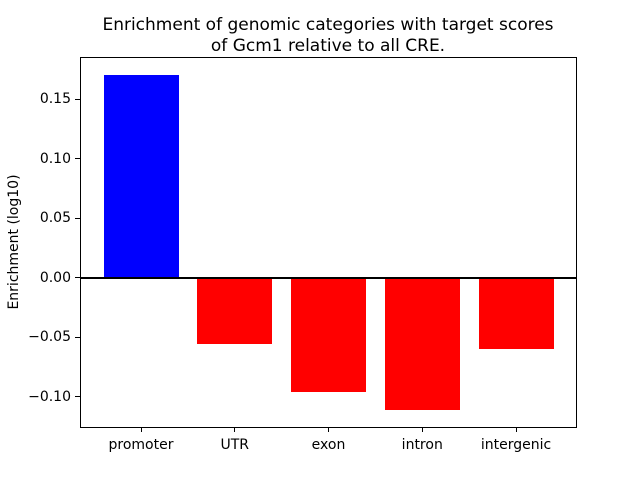 The image size is (640, 480). Describe the element at coordinates (55, 99) in the screenshot. I see `y-tick-label: 0.15` at that location.